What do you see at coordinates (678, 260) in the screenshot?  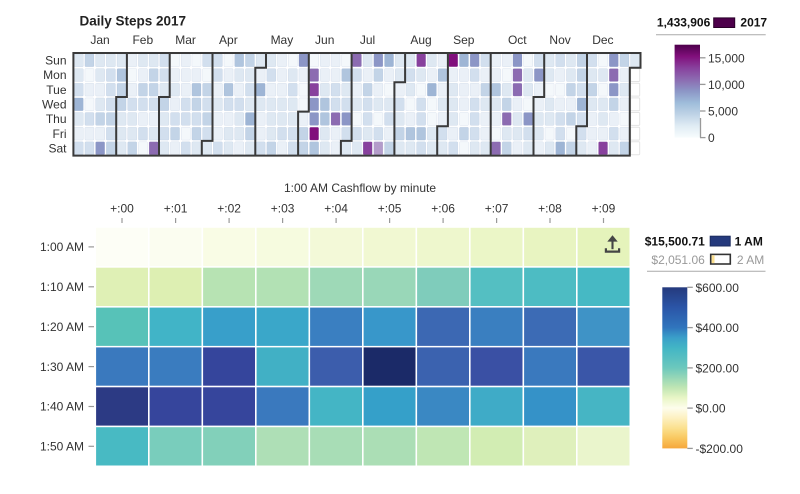 I see `svg-text: $2,051.06` at bounding box center [678, 260].